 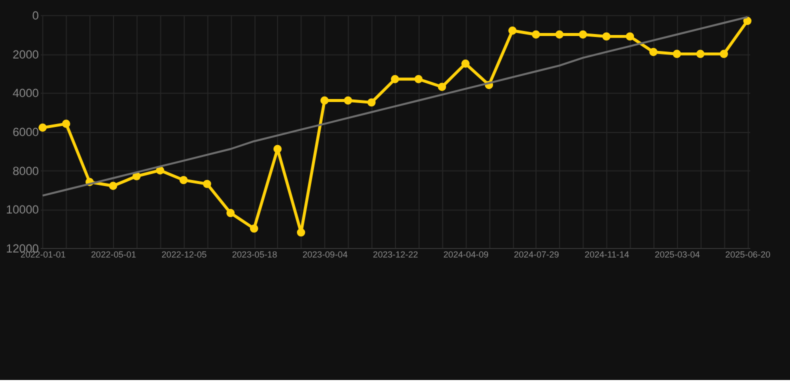 What do you see at coordinates (26, 132) in the screenshot?
I see `y-tick-label: 6000` at bounding box center [26, 132].